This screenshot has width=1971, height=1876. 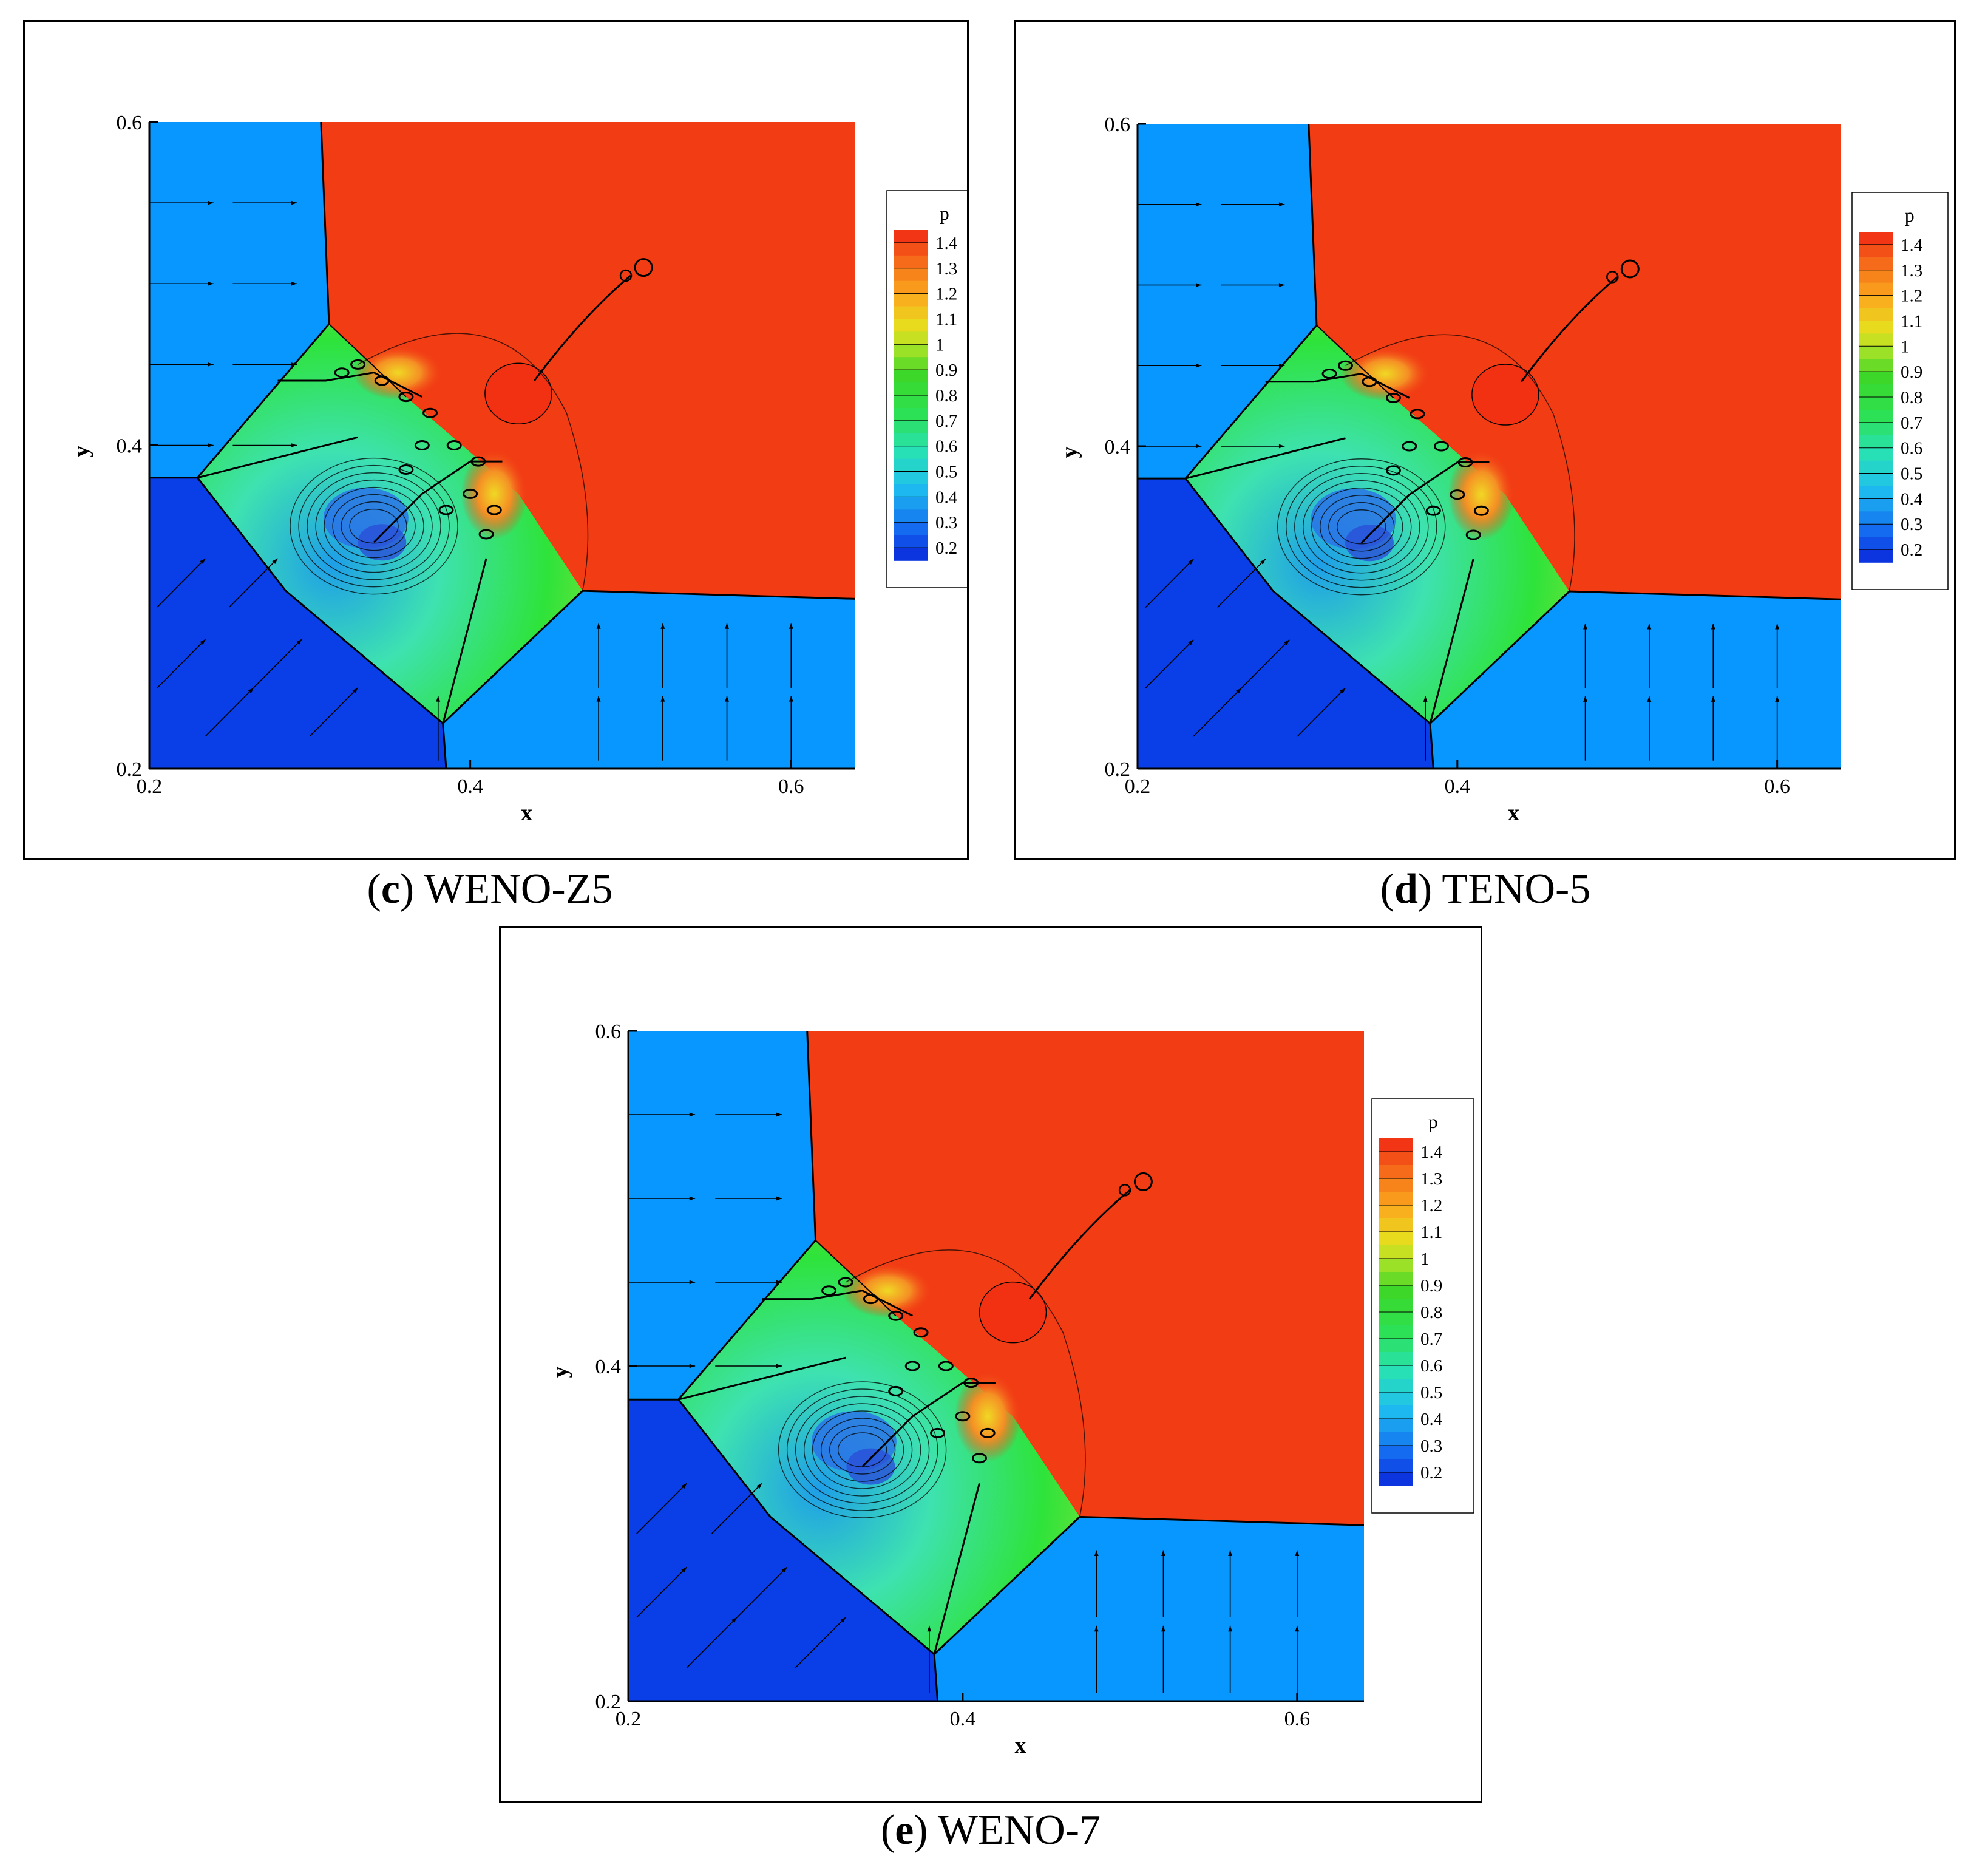 What do you see at coordinates (1912, 499) in the screenshot?
I see `colorbar-tick-label: 0.4` at bounding box center [1912, 499].